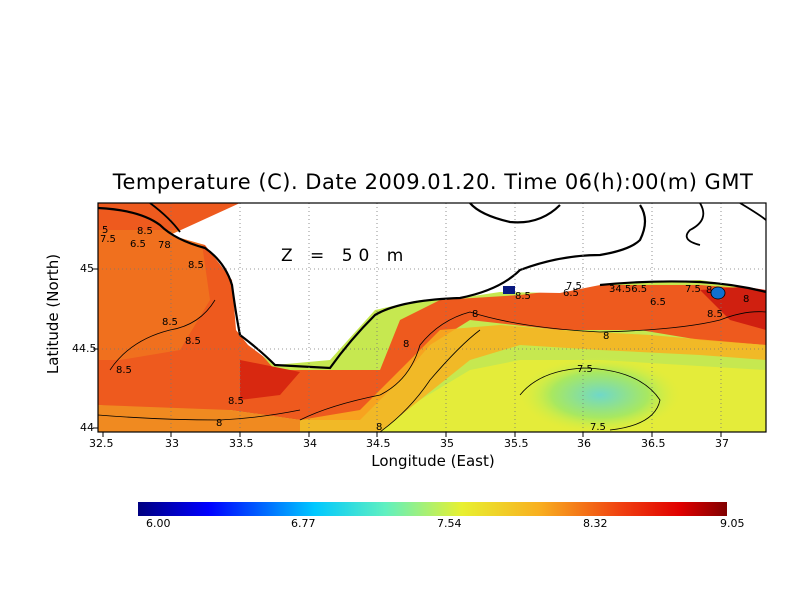 The image size is (800, 600). What do you see at coordinates (449, 523) in the screenshot?
I see `colorbar-label: 7.54` at bounding box center [449, 523].